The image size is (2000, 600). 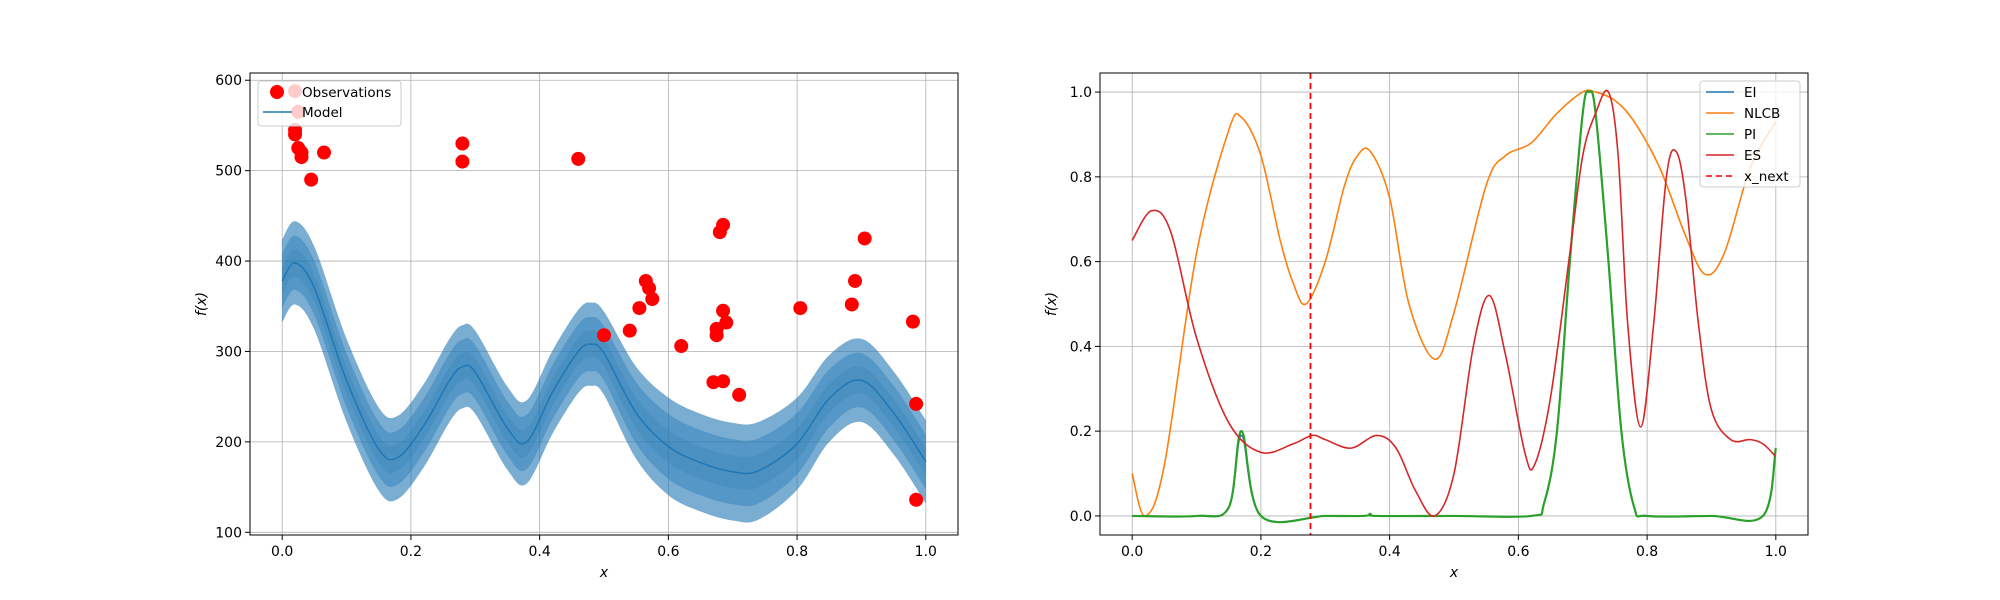 What do you see at coordinates (1081, 178) in the screenshot?
I see `y-tick-label: 0.8` at bounding box center [1081, 178].